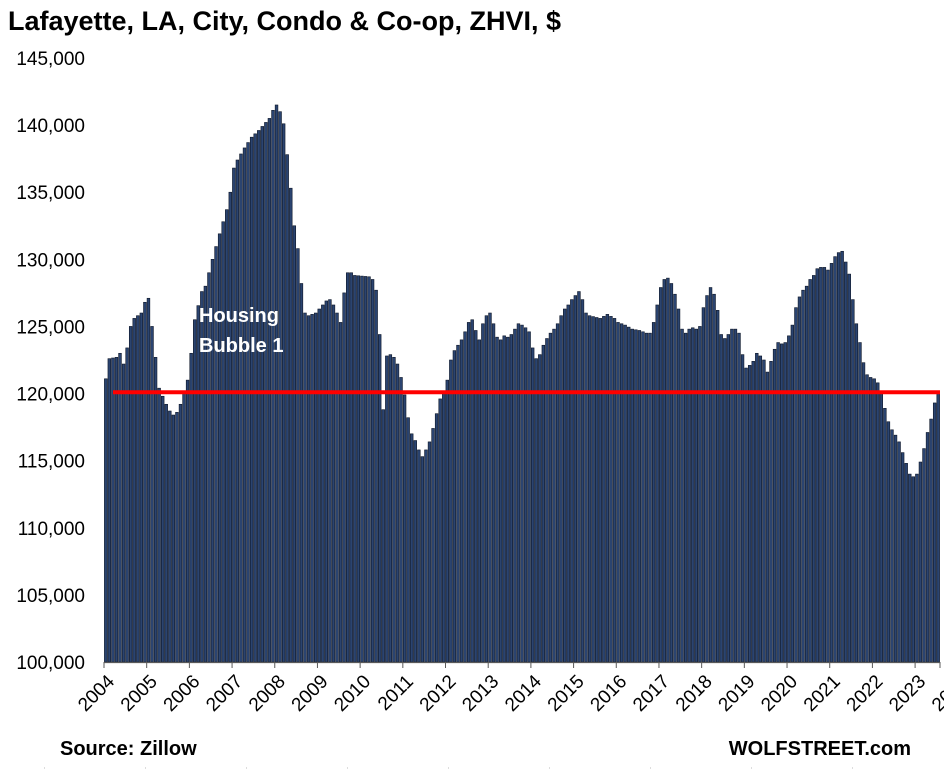 The image size is (944, 770). What do you see at coordinates (907, 693) in the screenshot?
I see `x-tick-label: 2023` at bounding box center [907, 693].